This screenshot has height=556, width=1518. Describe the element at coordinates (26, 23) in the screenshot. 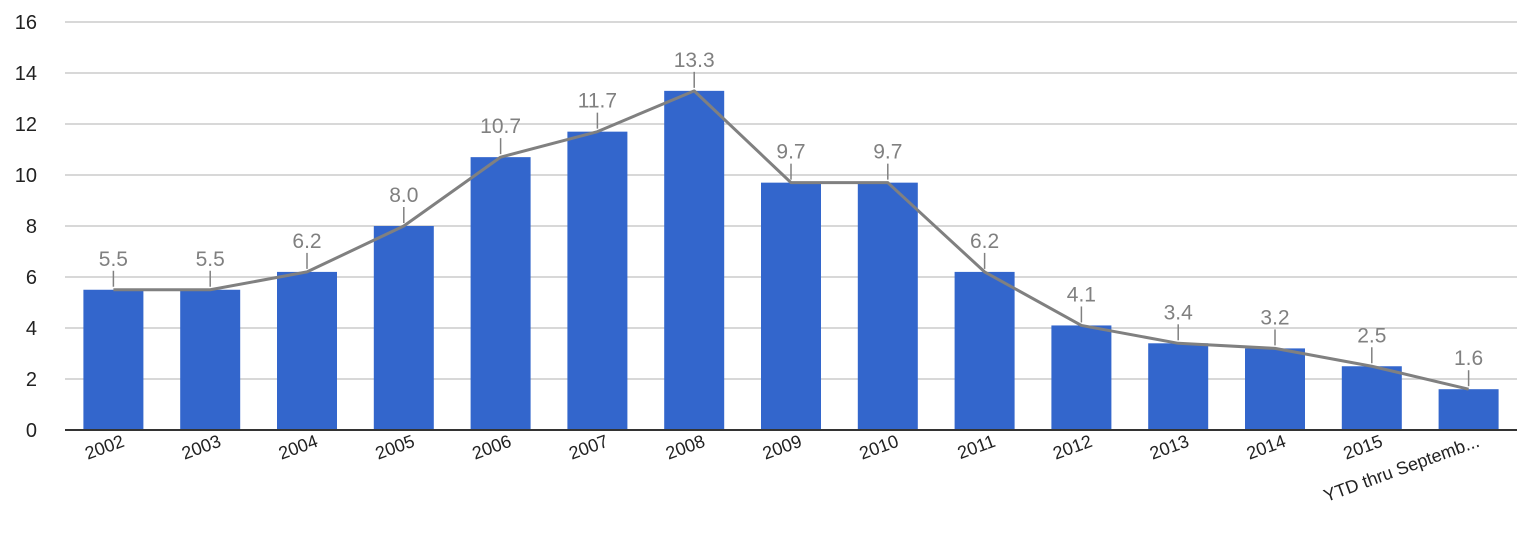

I see `y-tick-label: 16` at that location.